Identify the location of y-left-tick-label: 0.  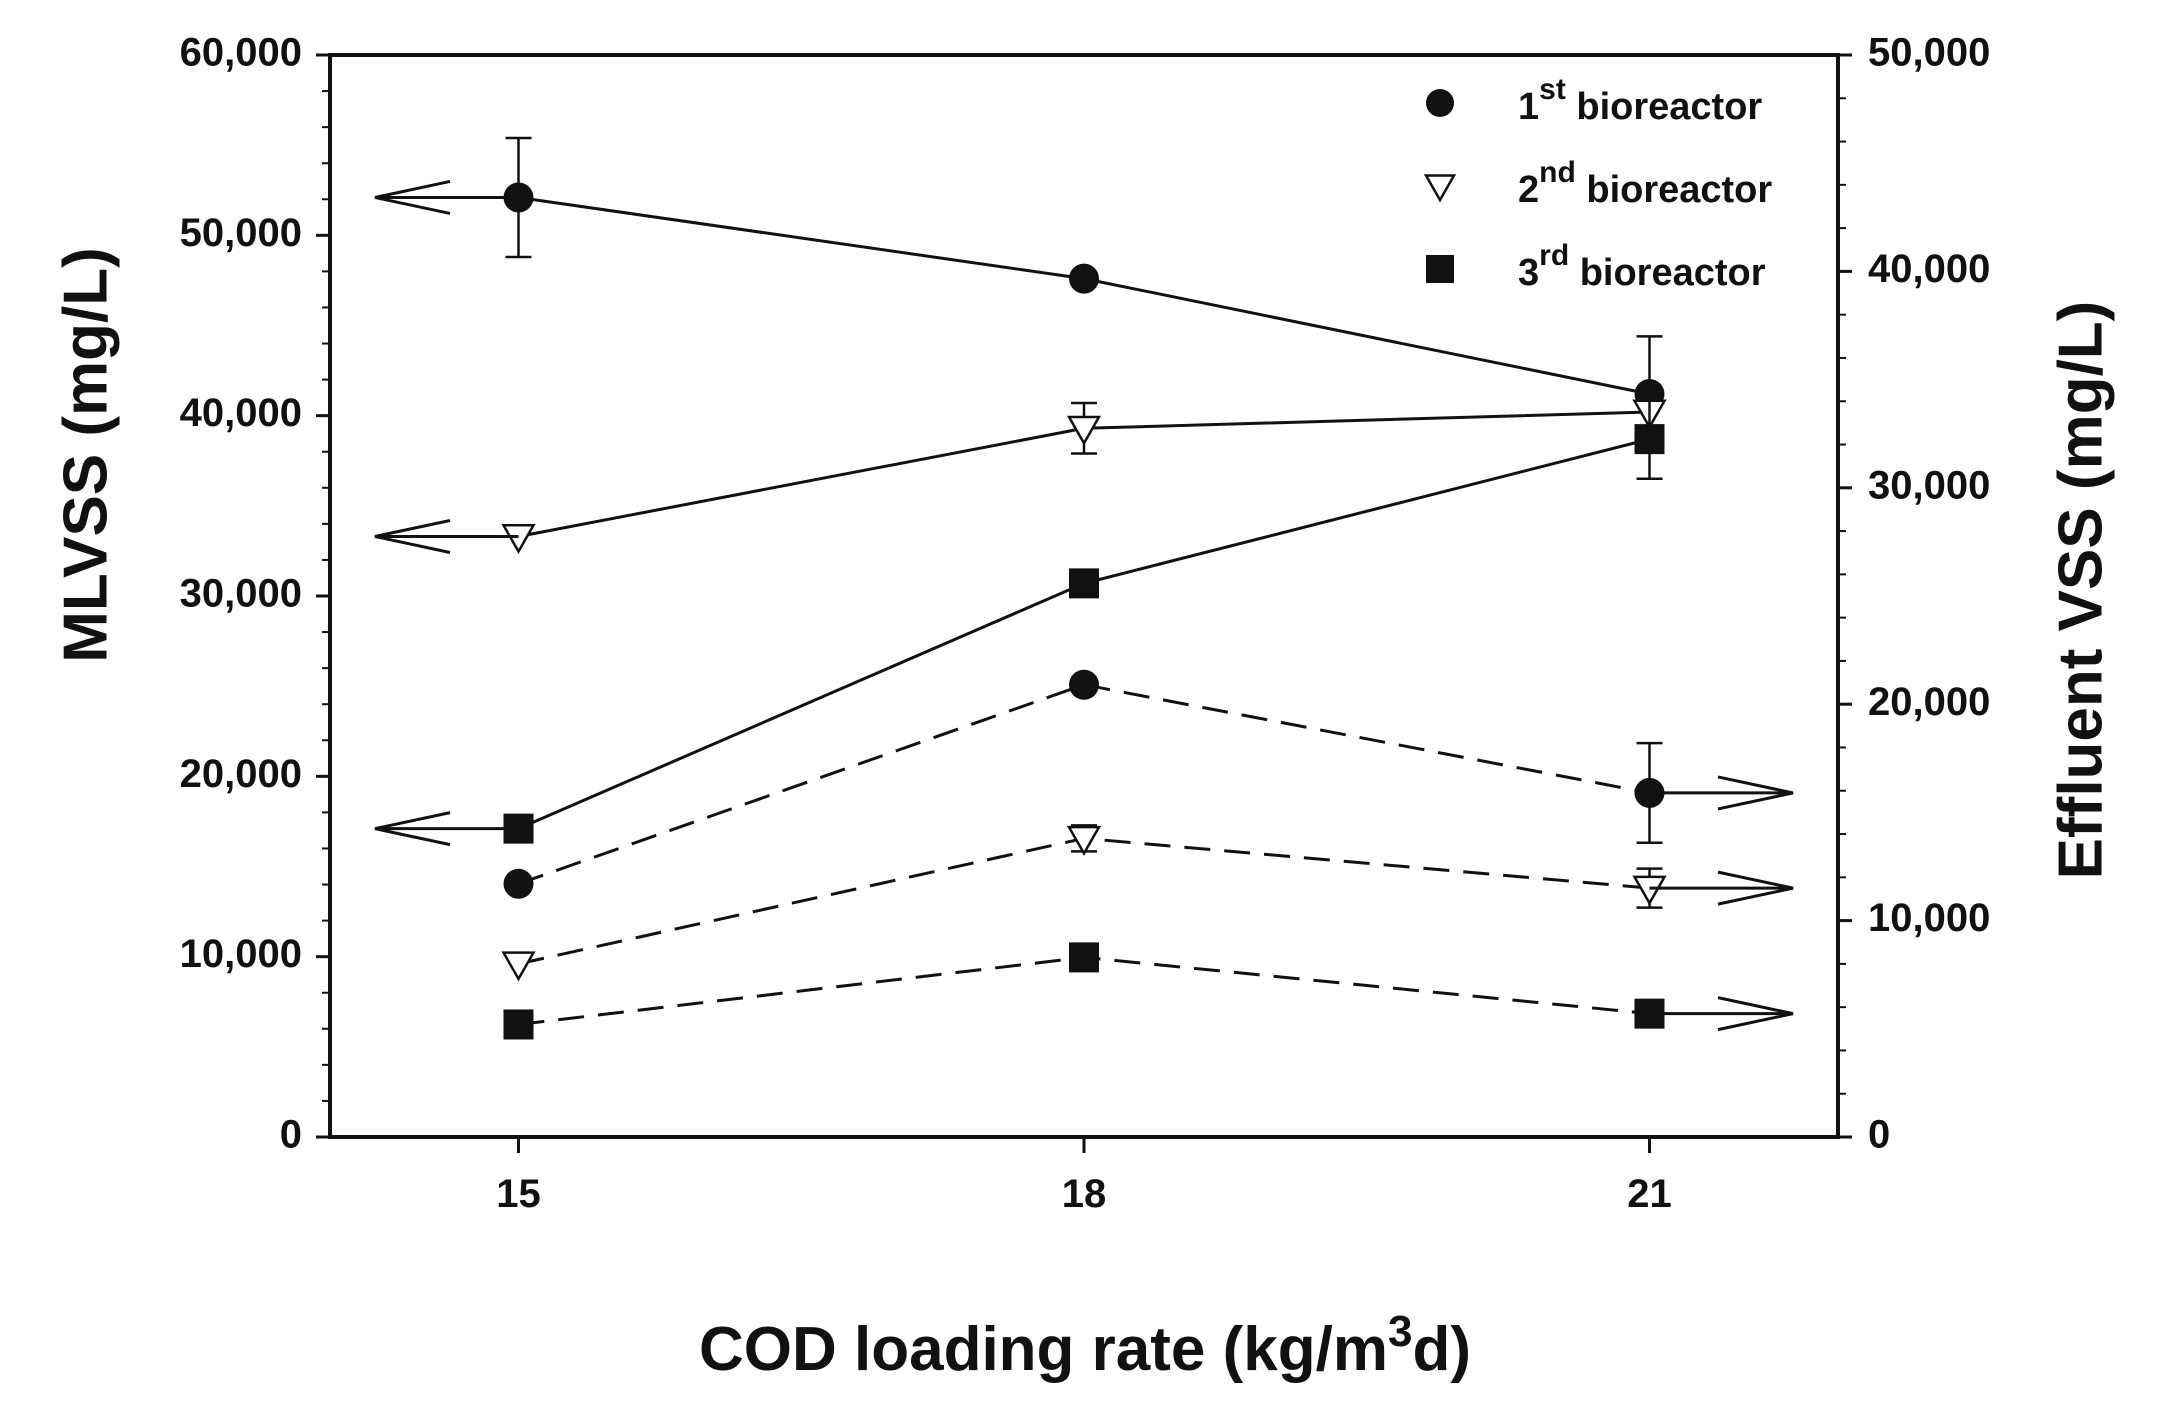
(291, 1135).